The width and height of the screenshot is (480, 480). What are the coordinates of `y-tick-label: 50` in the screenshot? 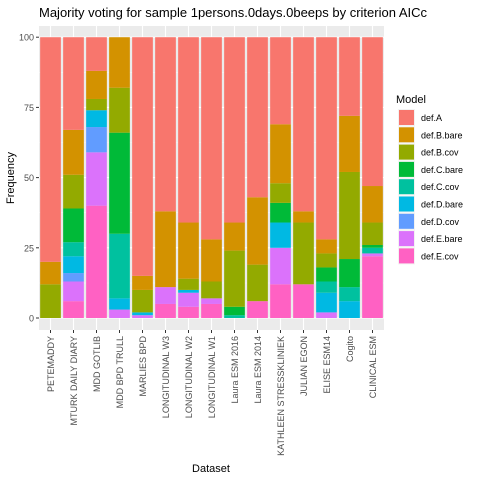 It's located at (29, 178).